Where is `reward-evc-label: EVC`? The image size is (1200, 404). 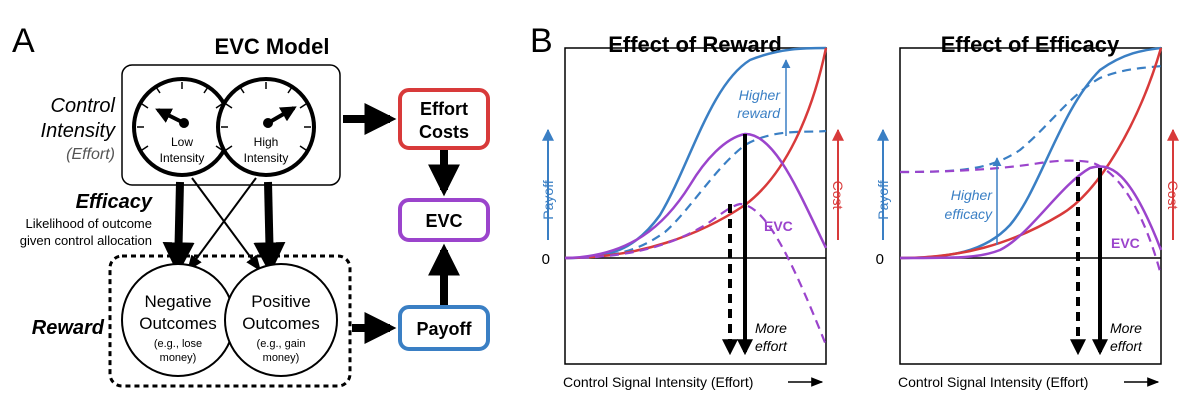
reward-evc-label: EVC is located at coordinates (778, 226).